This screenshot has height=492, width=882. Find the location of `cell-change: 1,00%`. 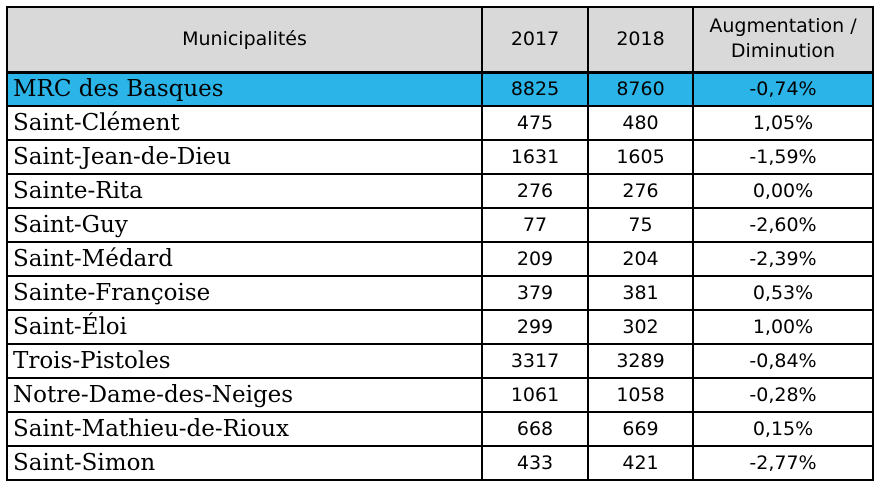

cell-change: 1,00% is located at coordinates (783, 327).